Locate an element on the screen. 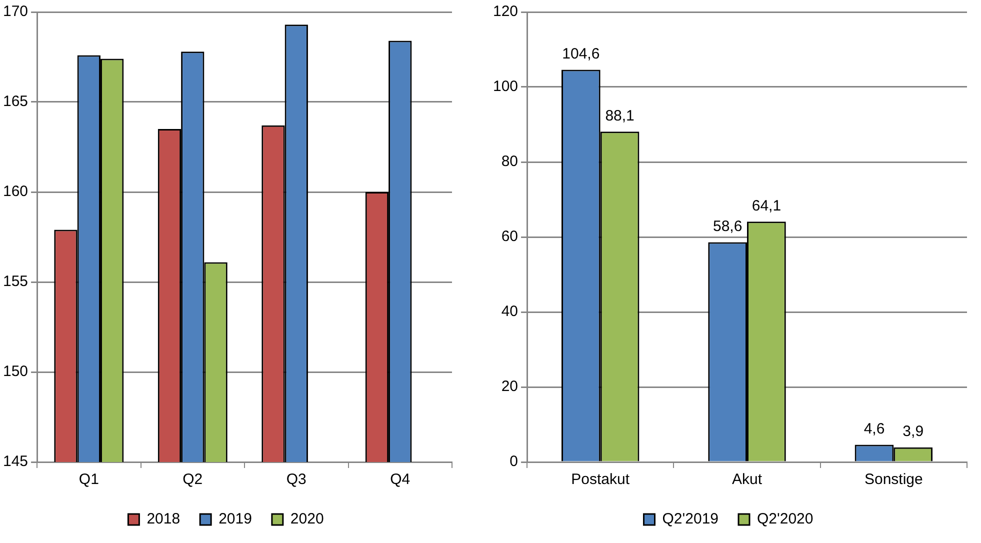  x-tick-label: Postakut is located at coordinates (600, 479).